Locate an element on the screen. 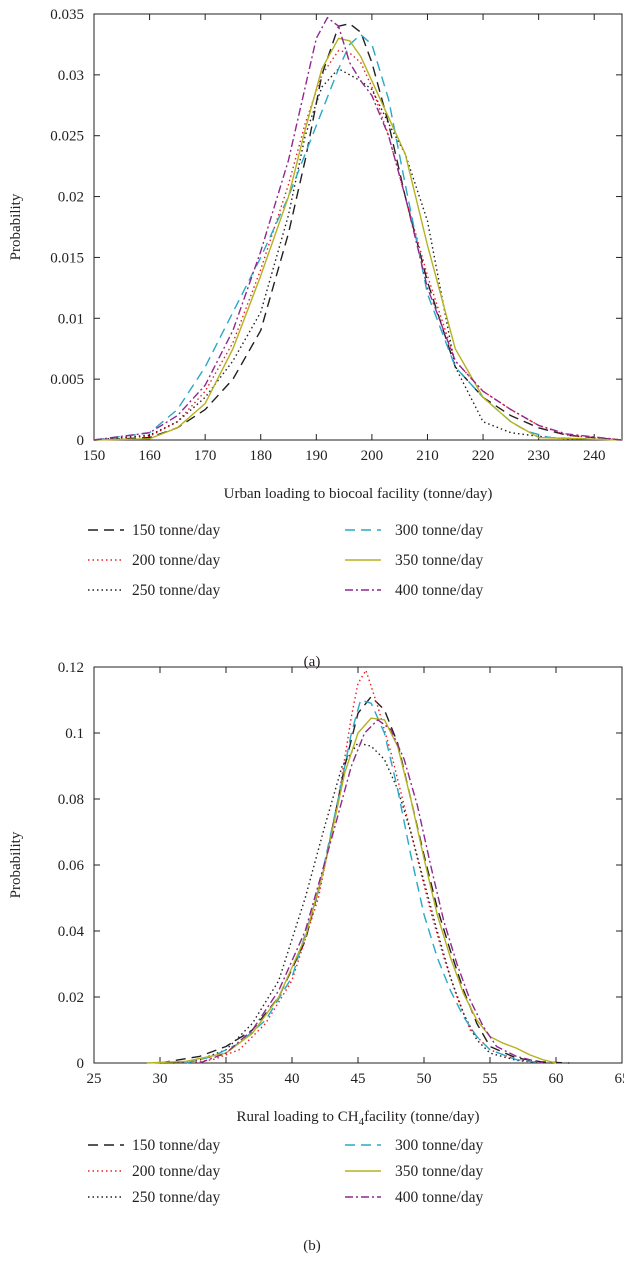 The height and width of the screenshot is (1261, 624). x-tick-label: 160 is located at coordinates (149, 456).